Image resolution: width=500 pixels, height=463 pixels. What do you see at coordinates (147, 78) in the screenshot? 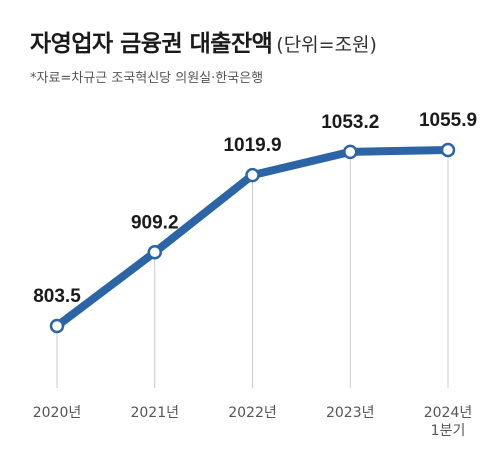
I see `source-note: *자료=차규근 조국혁신당 의원실·한국은행` at bounding box center [147, 78].